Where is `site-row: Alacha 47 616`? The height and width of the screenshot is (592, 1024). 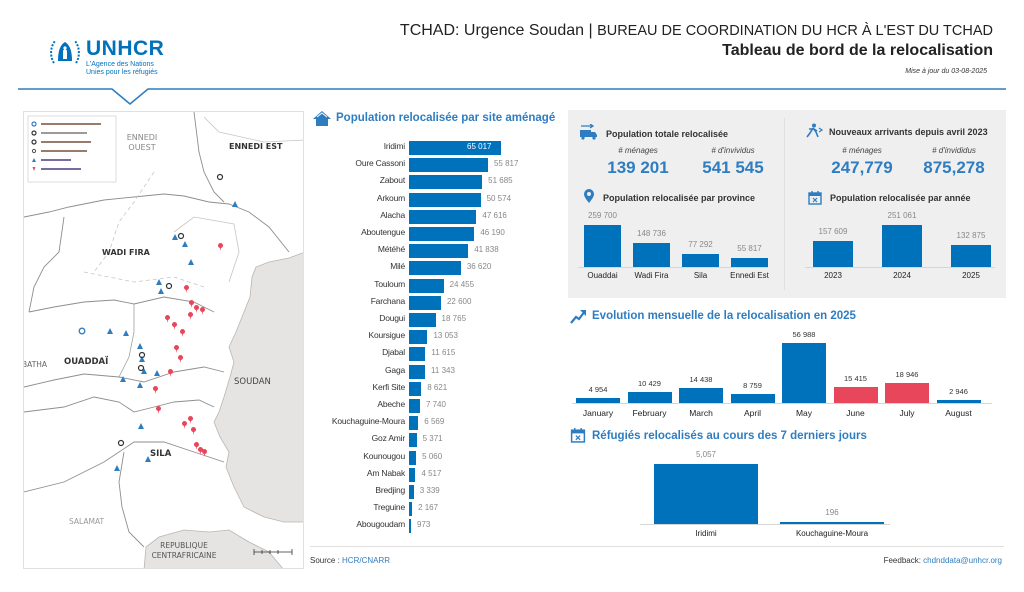 site-row: Alacha 47 616 is located at coordinates (435, 217).